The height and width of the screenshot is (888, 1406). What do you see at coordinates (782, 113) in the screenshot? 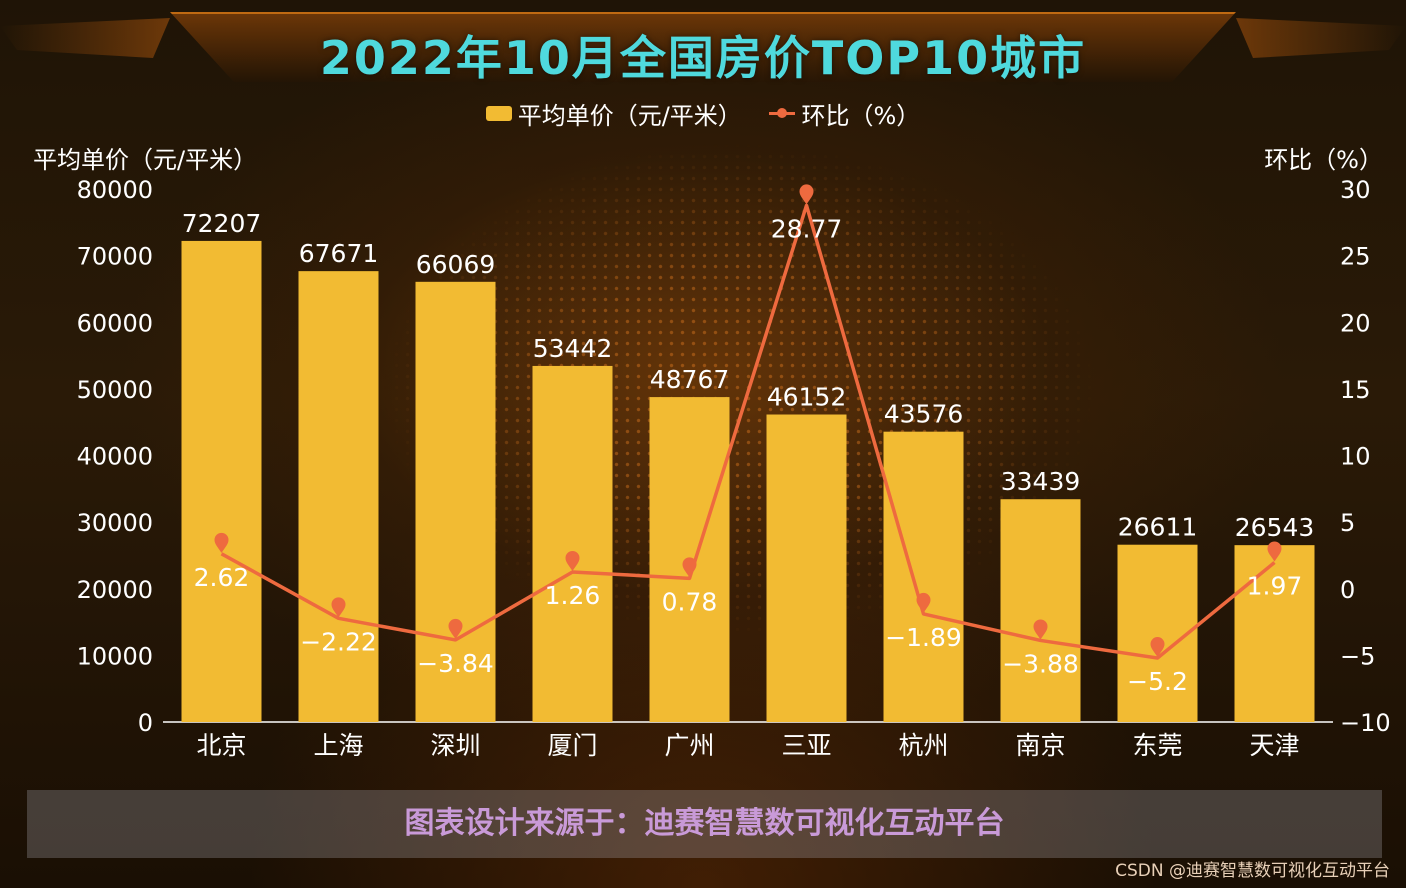
I see `legend-line-swatch` at bounding box center [782, 113].